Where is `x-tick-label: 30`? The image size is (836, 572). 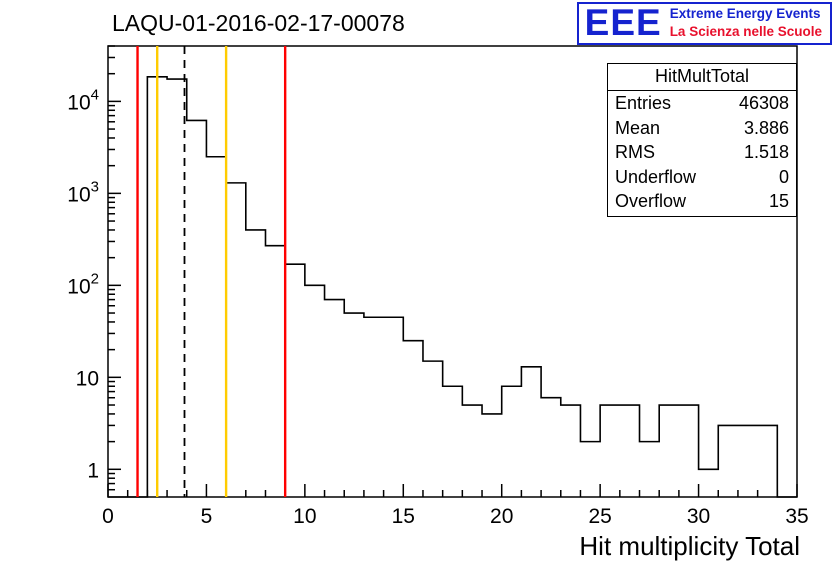 x-tick-label: 30 is located at coordinates (698, 516).